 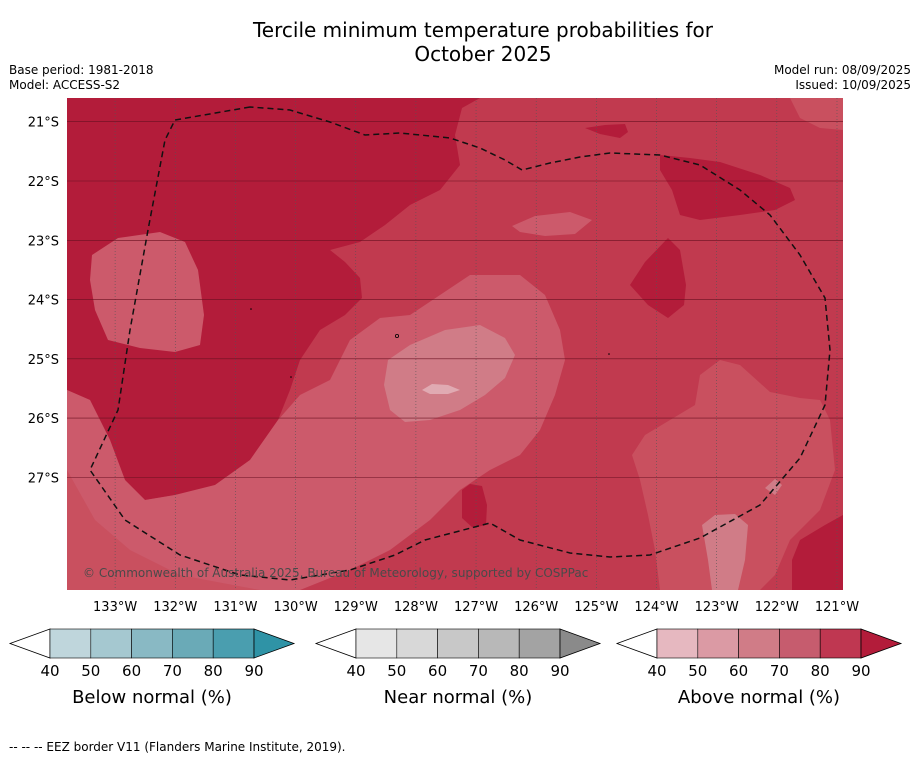 What do you see at coordinates (43, 419) in the screenshot?
I see `latitude-label: 26°S` at bounding box center [43, 419].